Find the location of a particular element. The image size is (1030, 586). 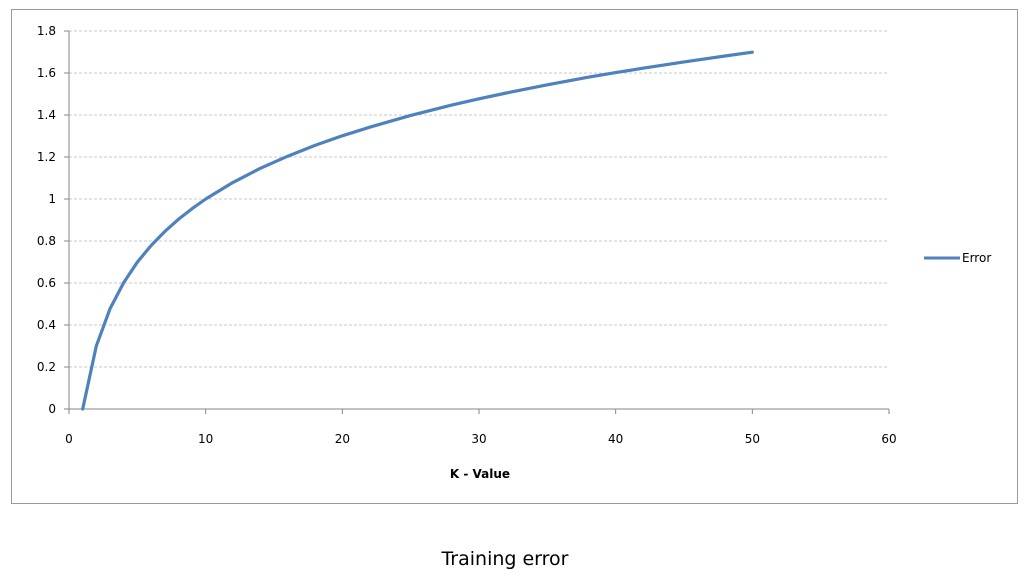

x-tick-label-0: 0 is located at coordinates (69, 439).